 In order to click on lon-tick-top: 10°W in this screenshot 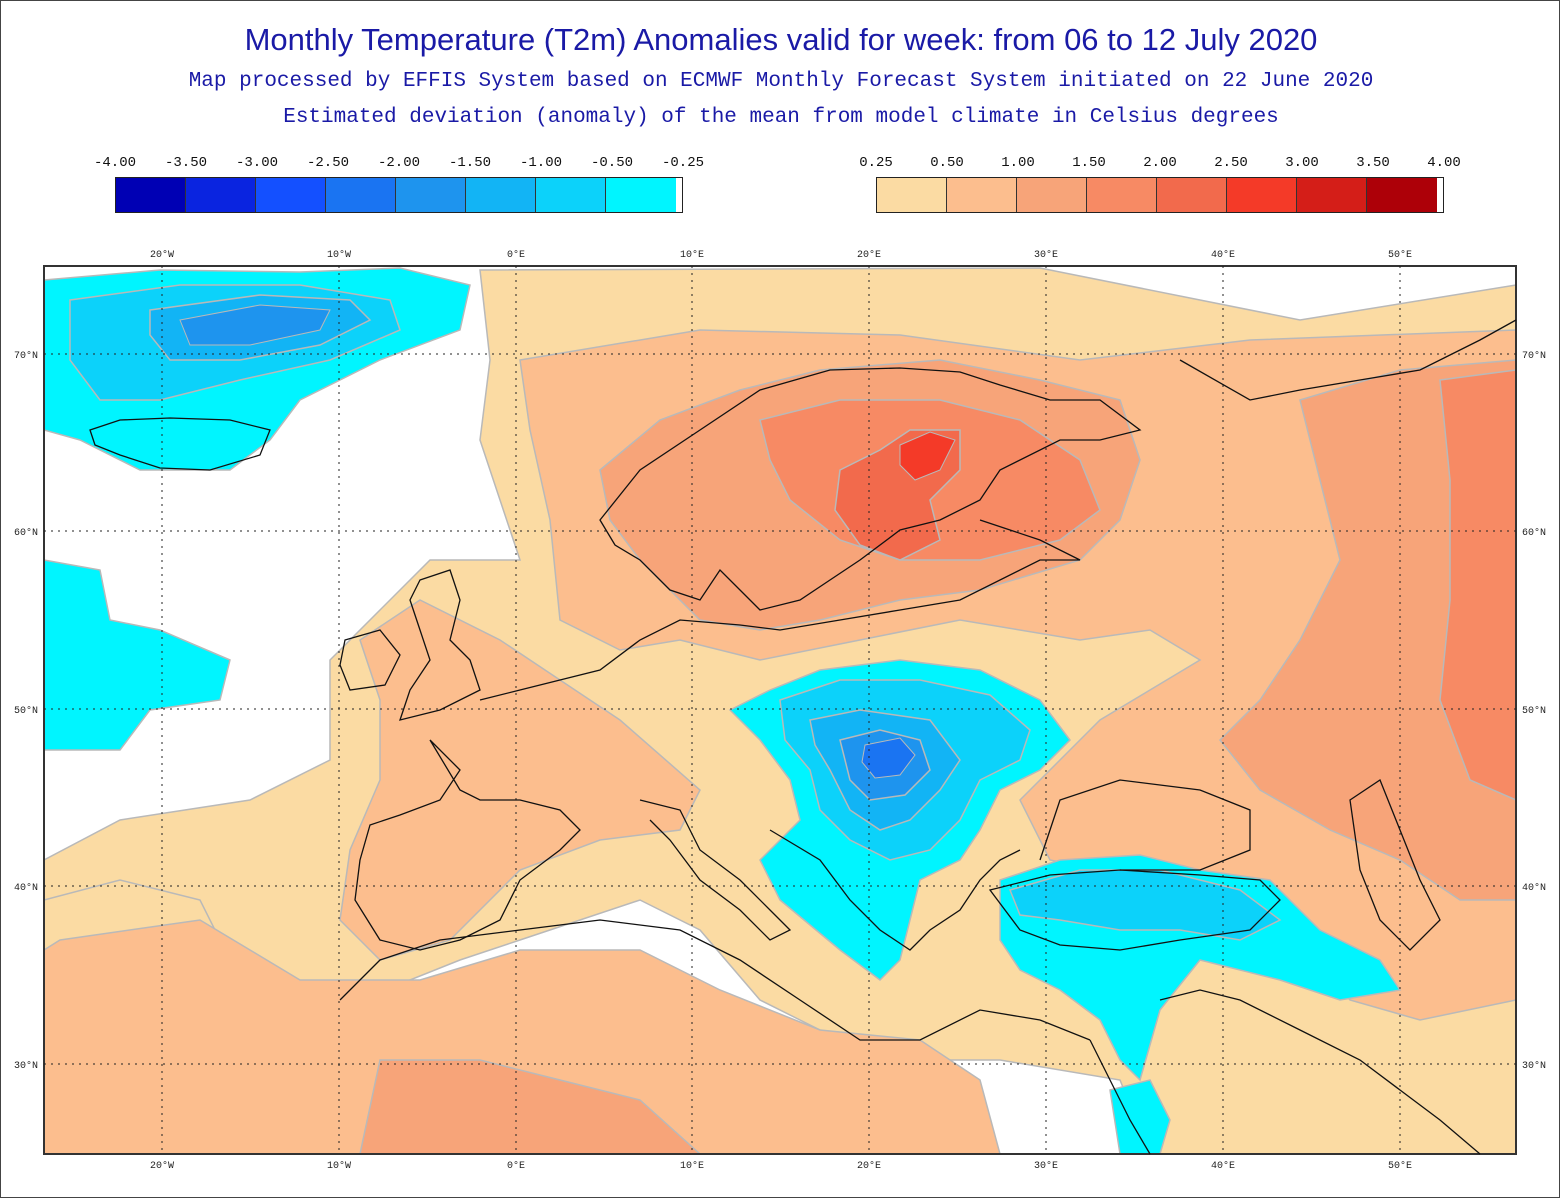, I will do `click(339, 255)`.